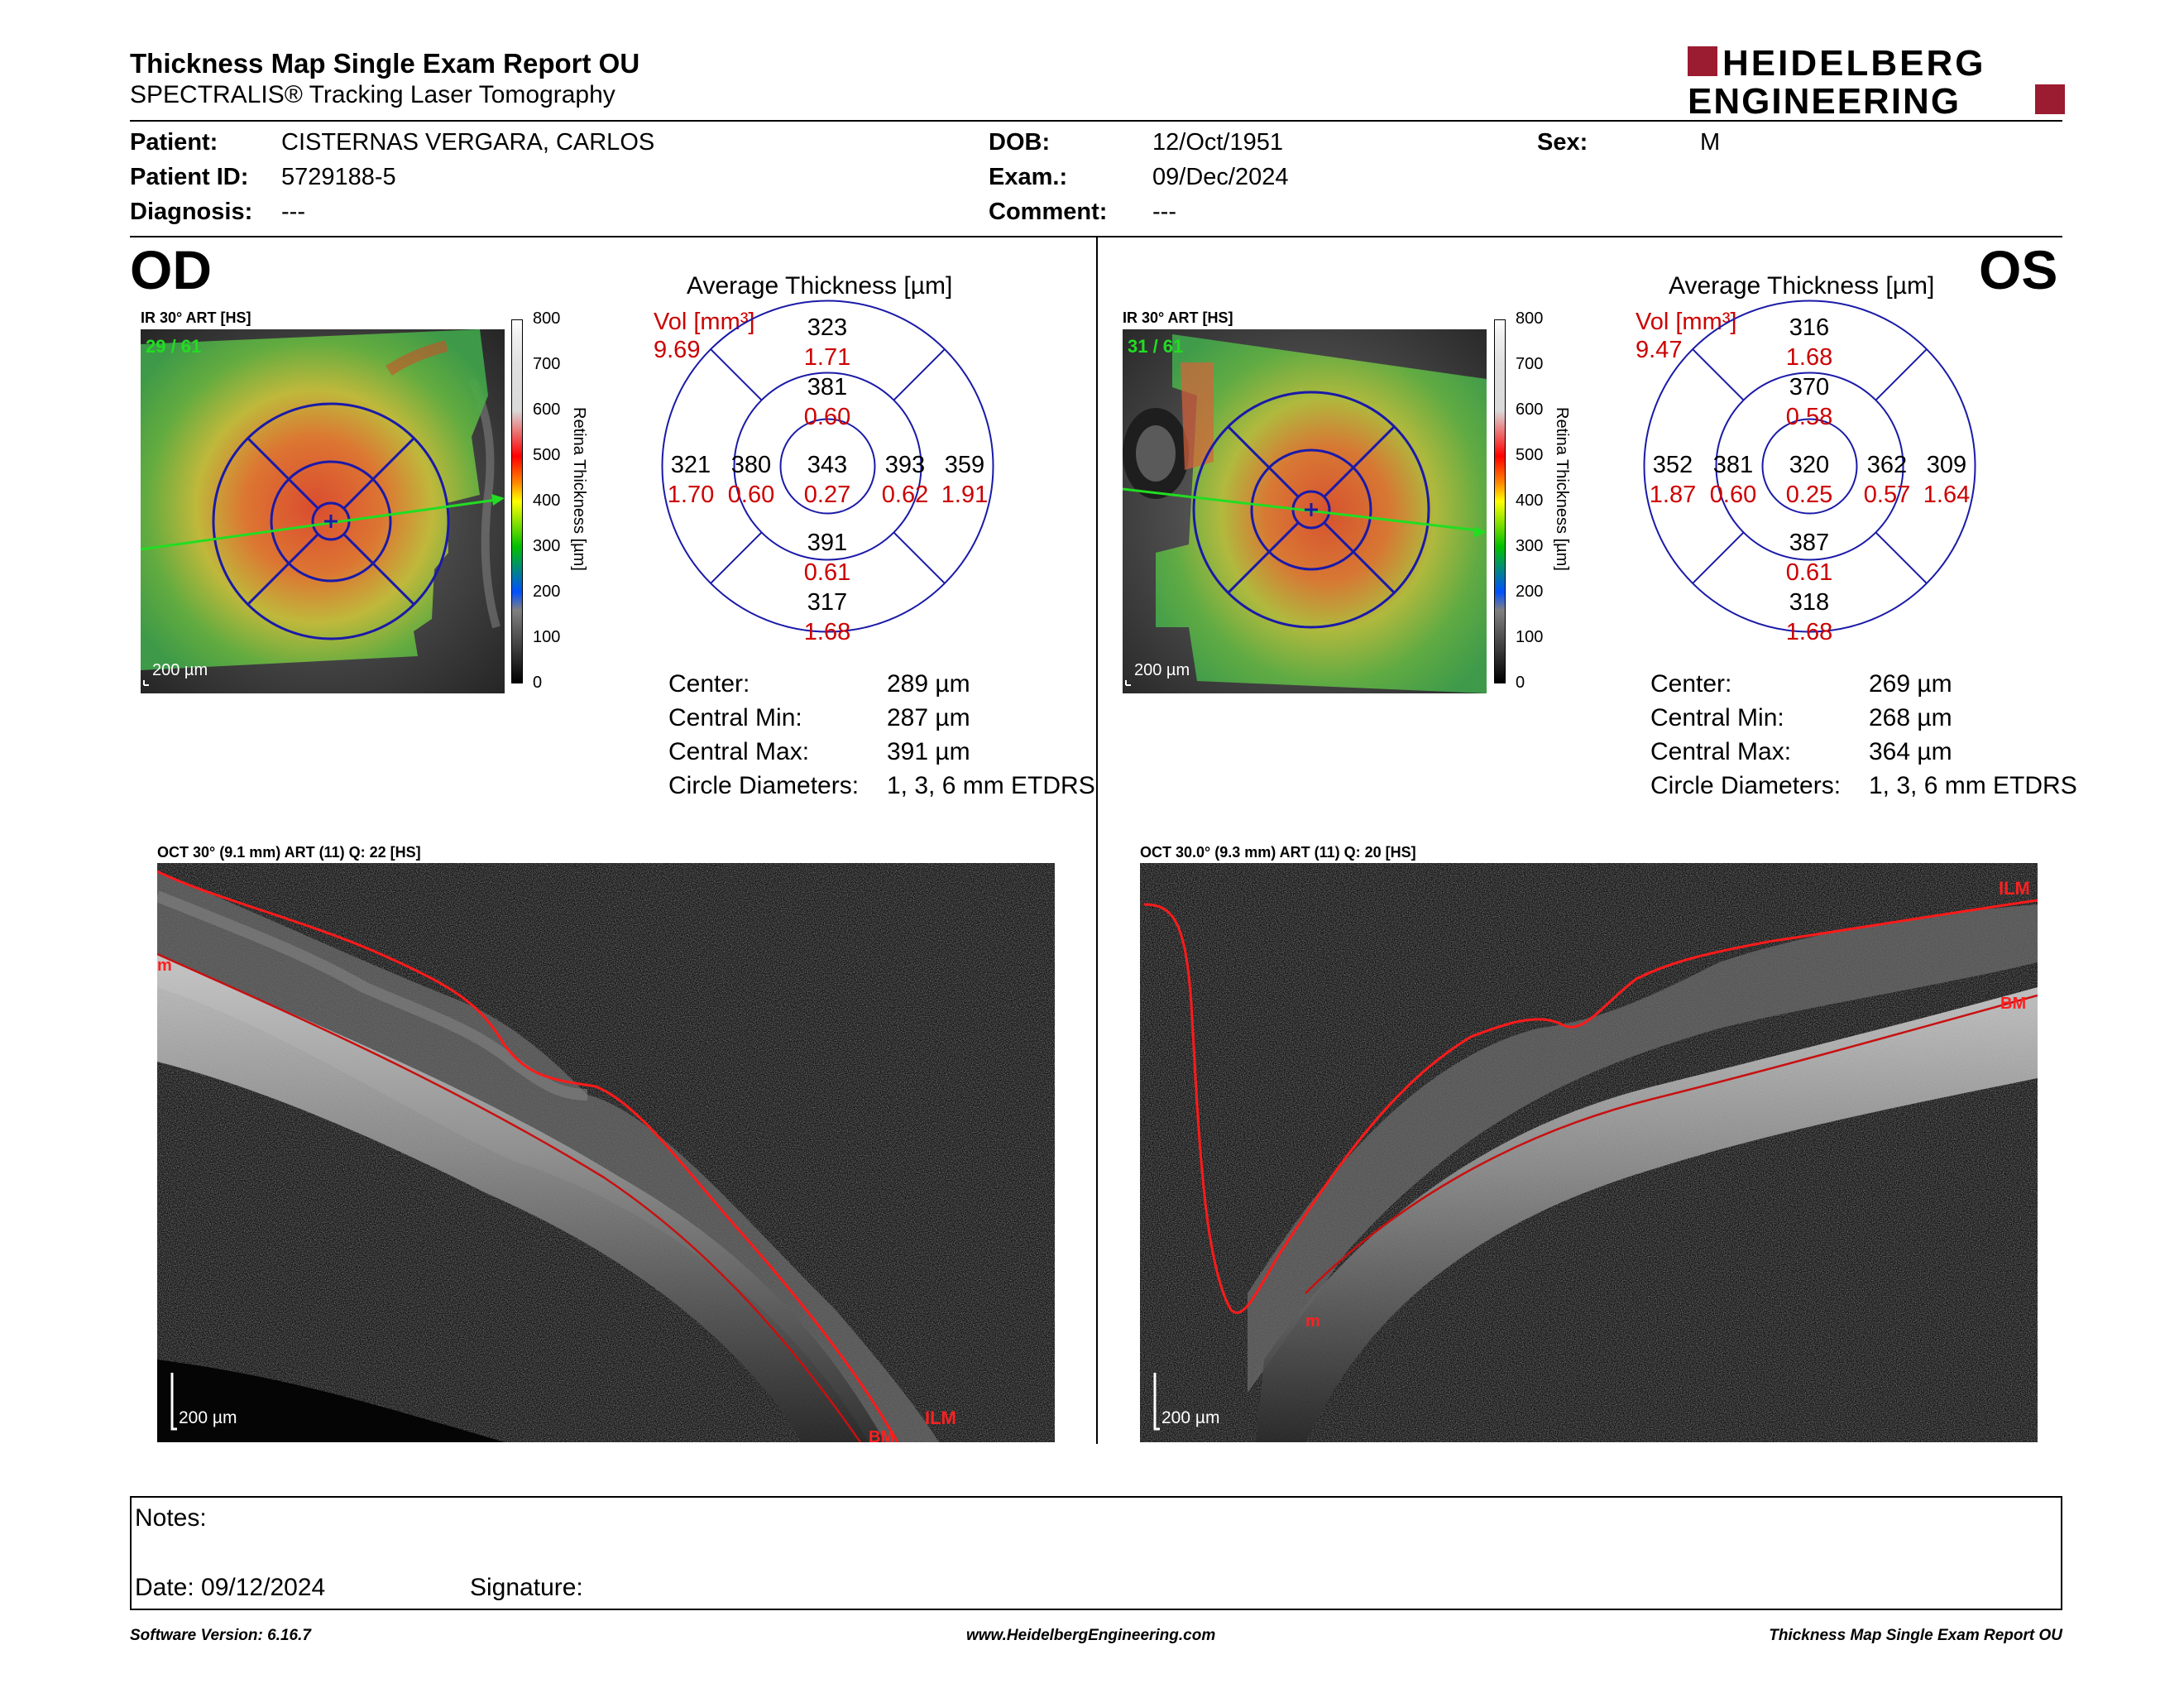 The width and height of the screenshot is (2184, 1688). Describe the element at coordinates (1096, 236) in the screenshot. I see `patient-divider` at that location.